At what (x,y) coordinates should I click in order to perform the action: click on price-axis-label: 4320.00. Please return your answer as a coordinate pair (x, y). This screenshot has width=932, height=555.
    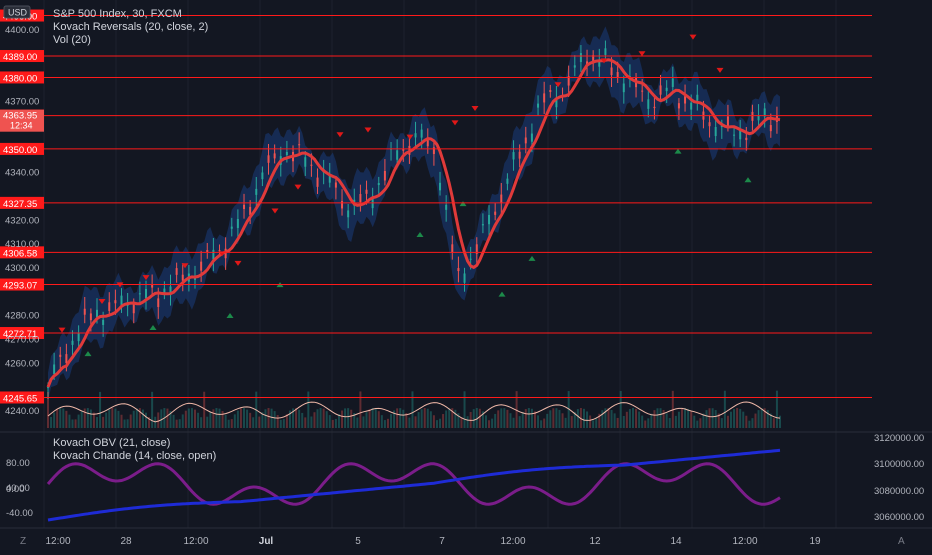
    Looking at the image, I should click on (22, 220).